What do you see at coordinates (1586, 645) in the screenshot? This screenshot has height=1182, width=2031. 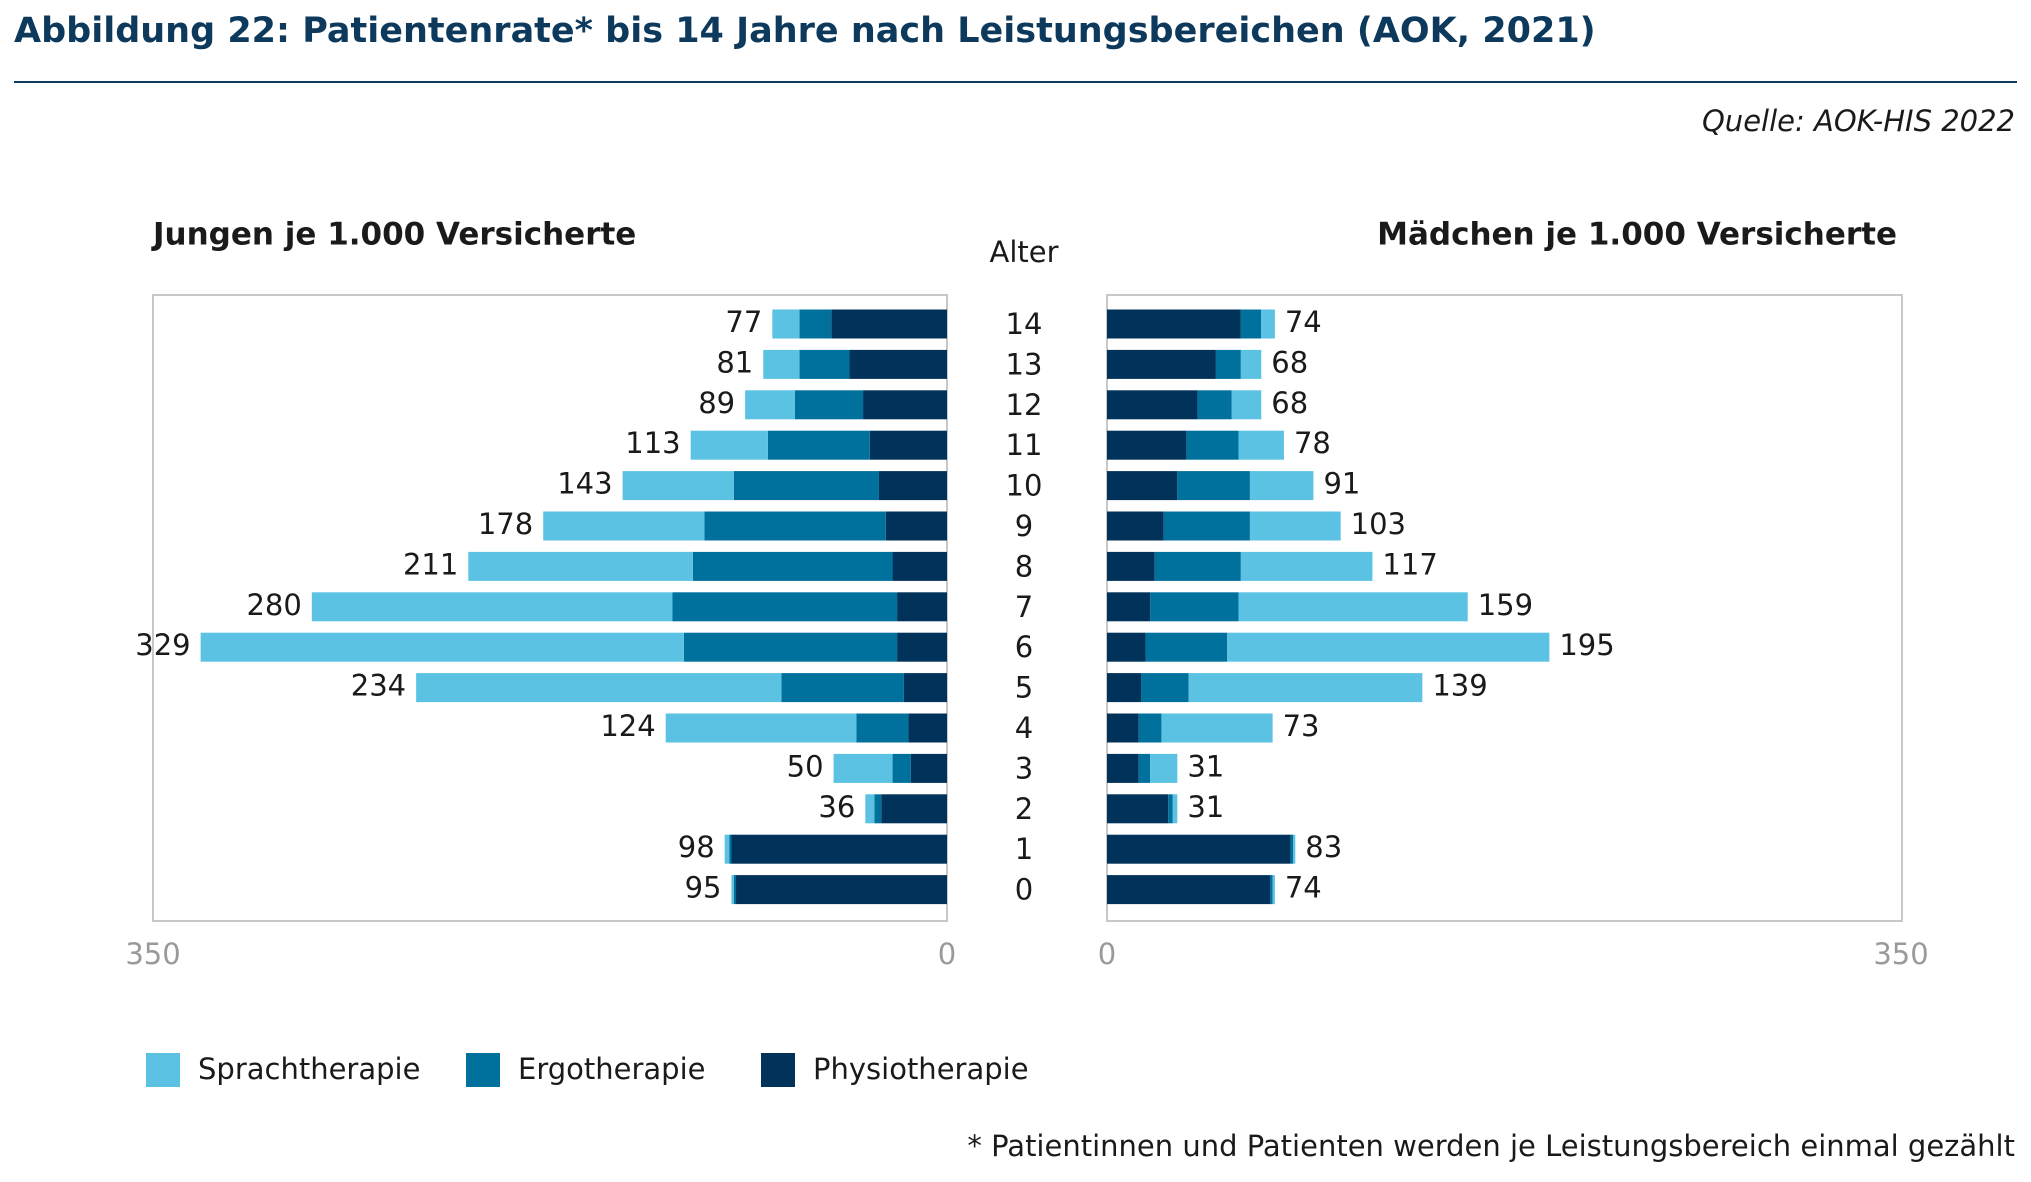 I see `total-label: 195` at bounding box center [1586, 645].